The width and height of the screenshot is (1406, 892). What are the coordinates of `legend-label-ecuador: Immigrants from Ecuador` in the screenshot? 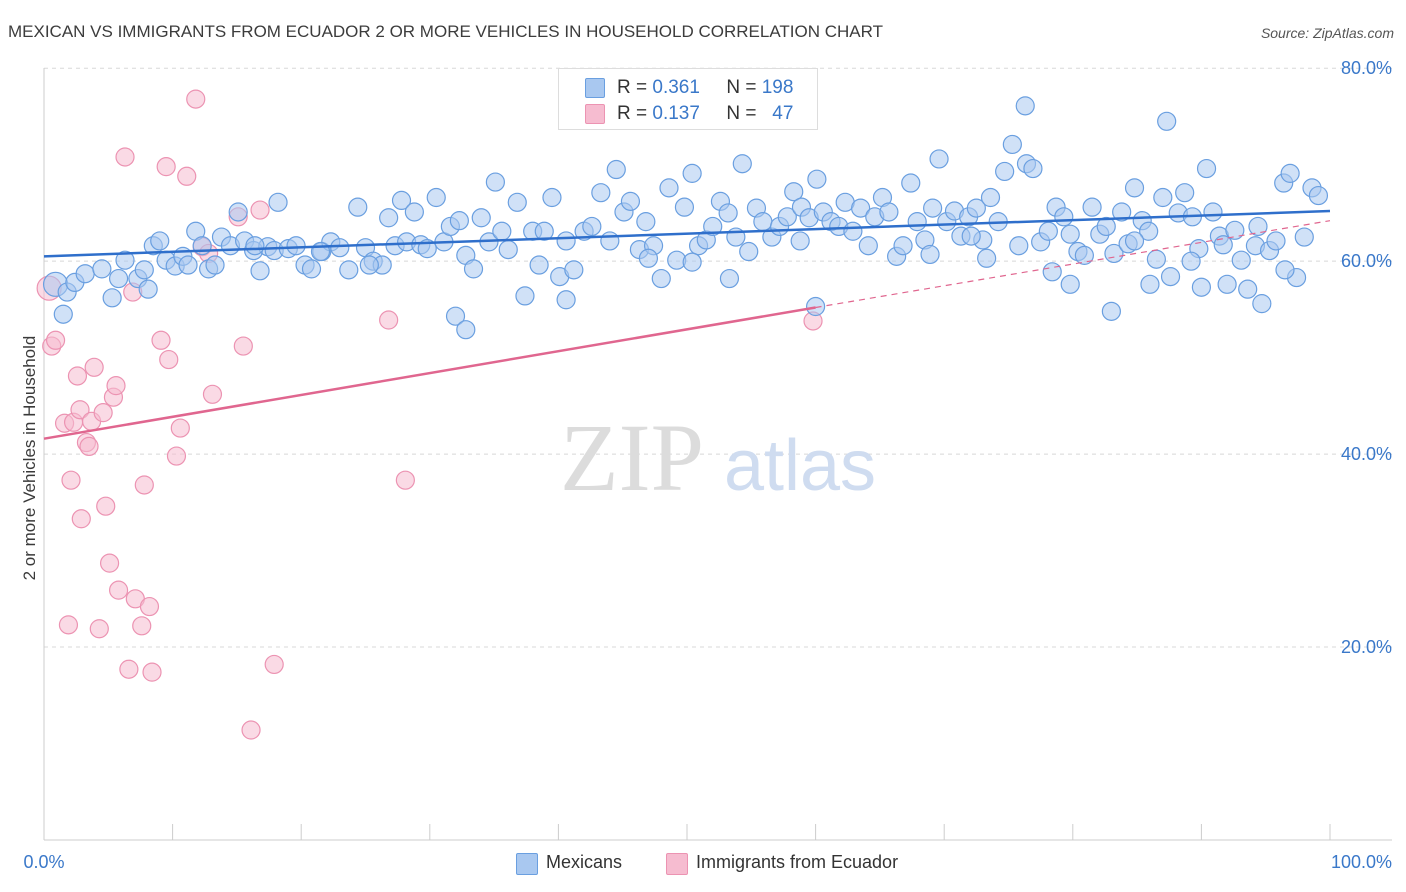 It's located at (797, 862).